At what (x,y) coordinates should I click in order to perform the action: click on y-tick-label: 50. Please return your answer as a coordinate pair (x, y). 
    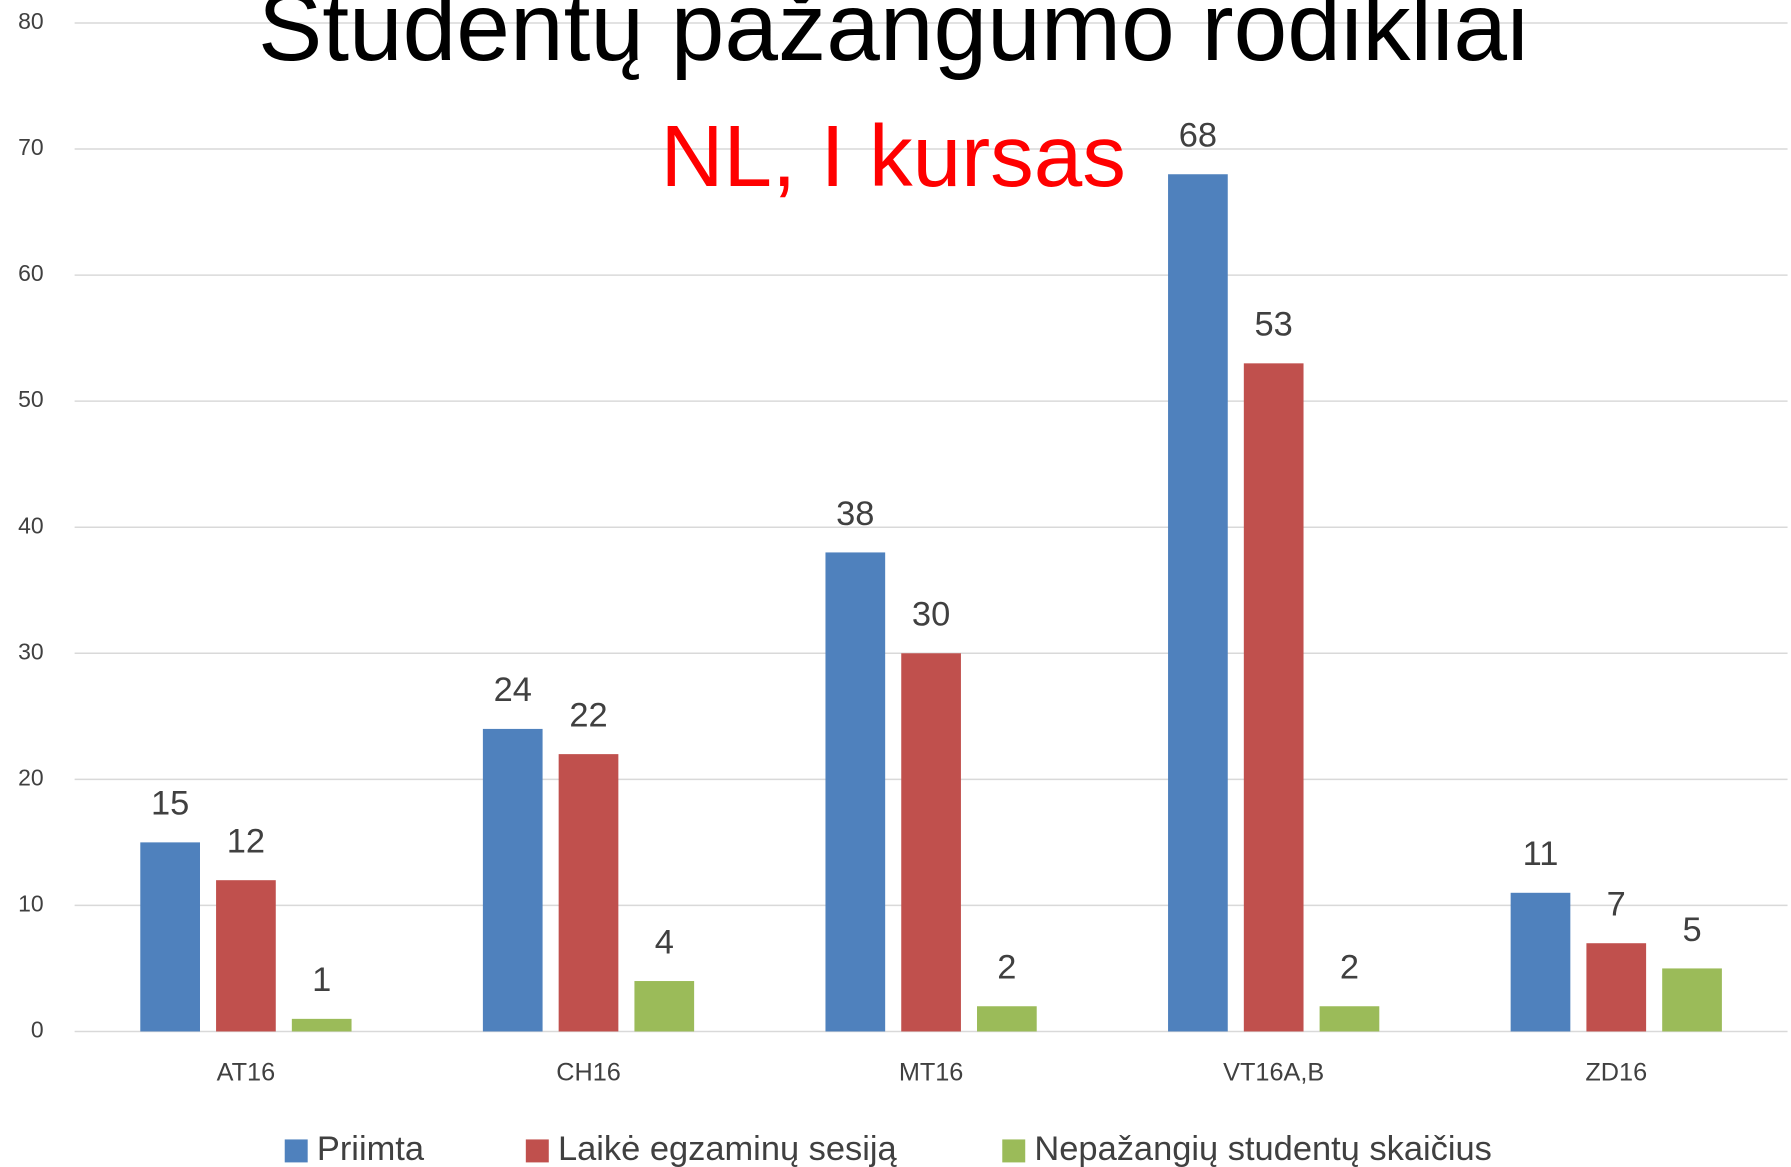
    Looking at the image, I should click on (31, 399).